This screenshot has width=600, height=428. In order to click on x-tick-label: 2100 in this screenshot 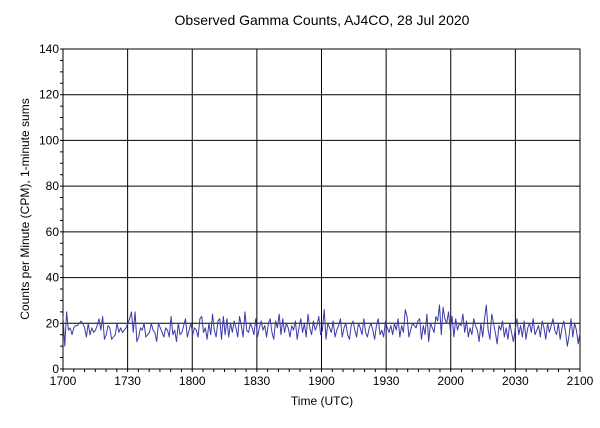, I will do `click(580, 381)`.